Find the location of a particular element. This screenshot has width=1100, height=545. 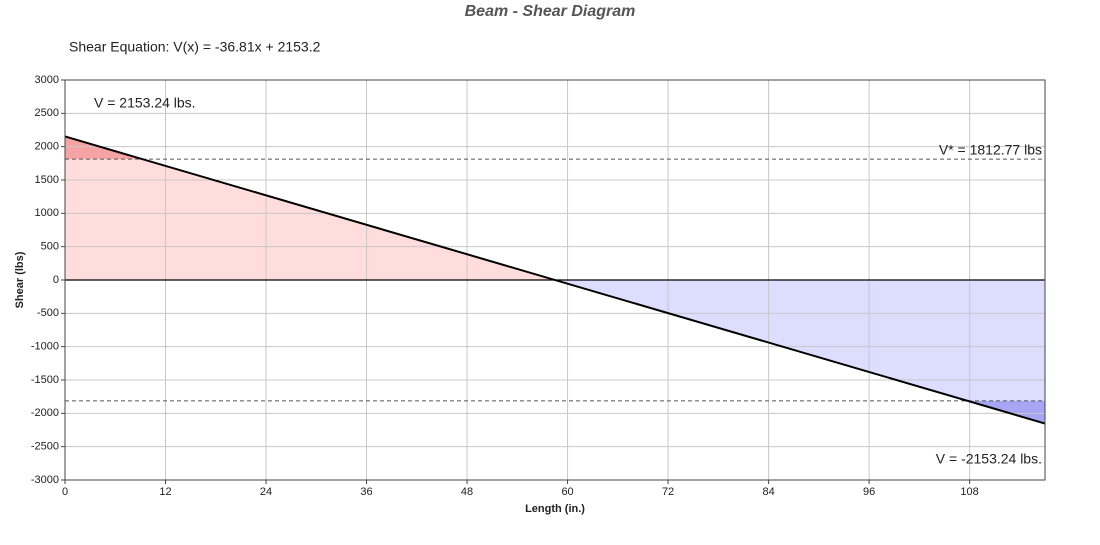

x-tick-label: 108 is located at coordinates (969, 492).